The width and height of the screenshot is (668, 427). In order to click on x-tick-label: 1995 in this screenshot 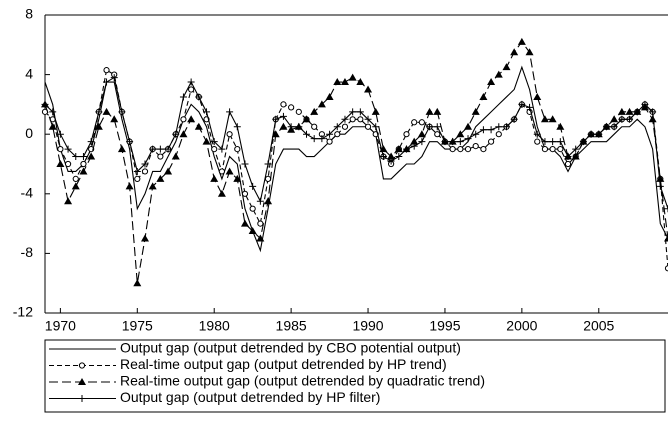, I will do `click(444, 326)`.